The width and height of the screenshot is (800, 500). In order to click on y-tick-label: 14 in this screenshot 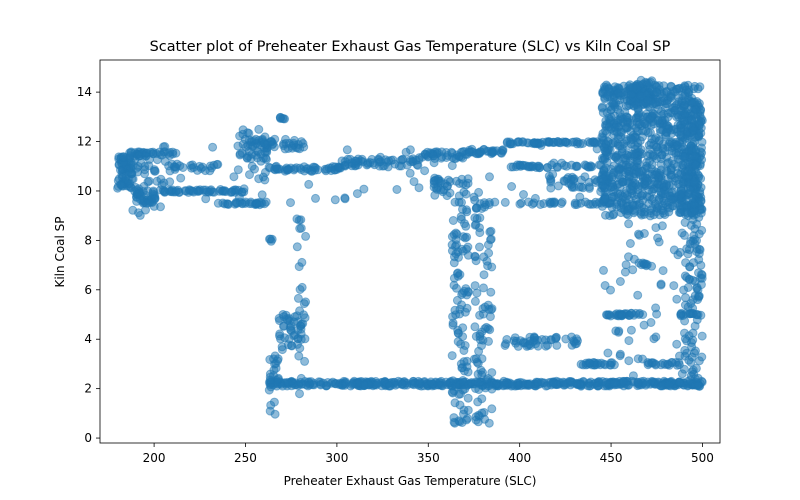, I will do `click(84, 92)`.